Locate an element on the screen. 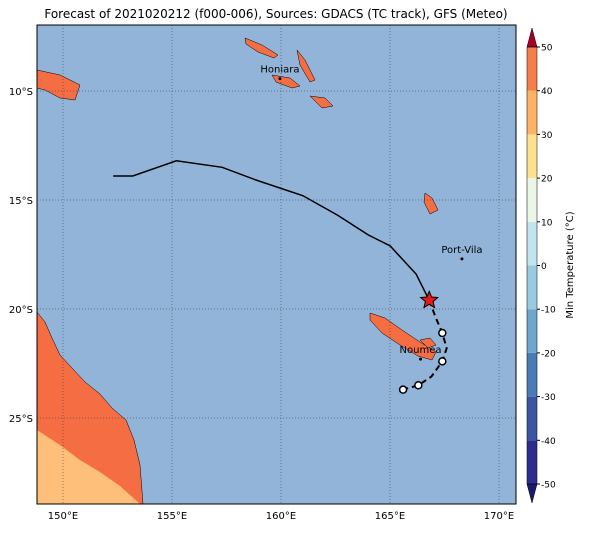 The image size is (591, 533). colorbar-tick-label: 10 is located at coordinates (547, 223).